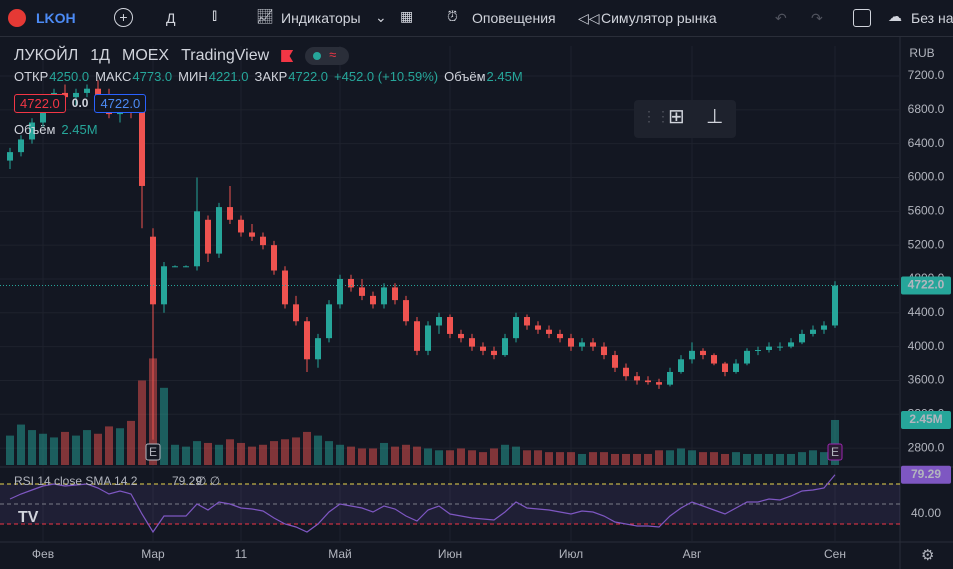 Image resolution: width=953 pixels, height=569 pixels. What do you see at coordinates (817, 18) in the screenshot?
I see `redo: ↷` at bounding box center [817, 18].